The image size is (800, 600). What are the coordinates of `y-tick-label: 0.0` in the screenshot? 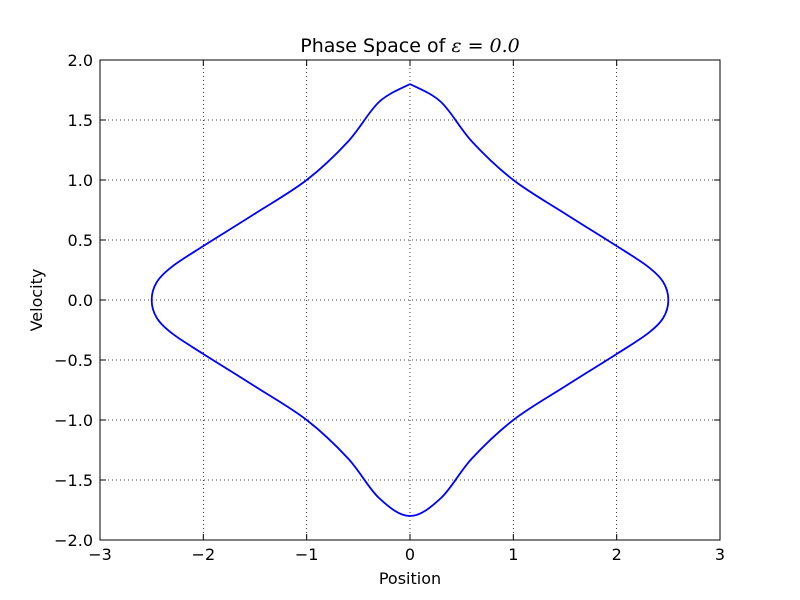 It's located at (80, 300).